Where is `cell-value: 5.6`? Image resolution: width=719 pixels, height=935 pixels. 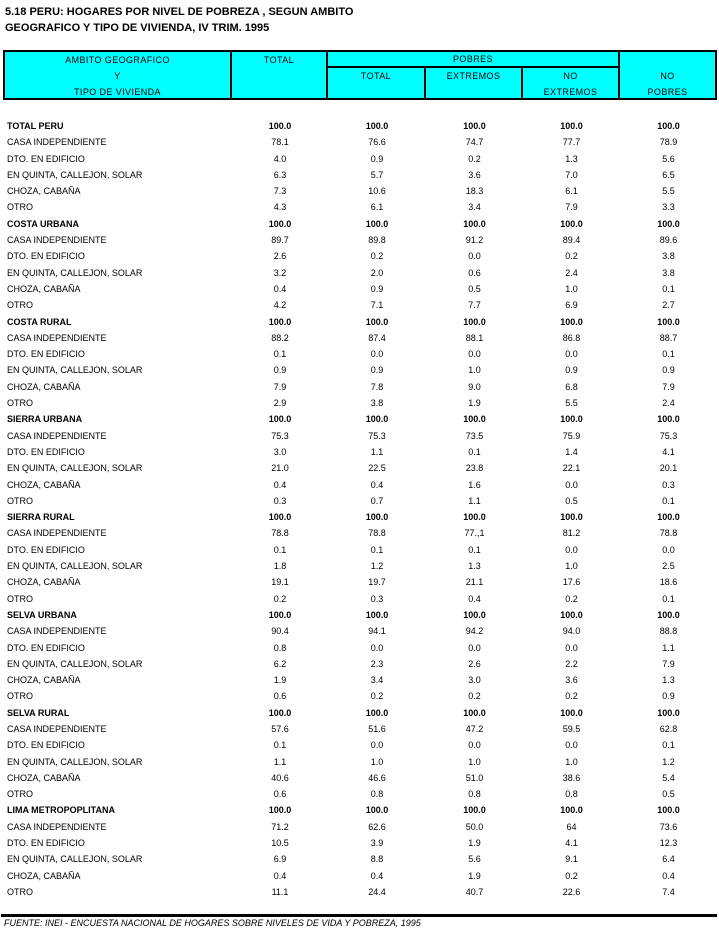 cell-value: 5.6 is located at coordinates (474, 859).